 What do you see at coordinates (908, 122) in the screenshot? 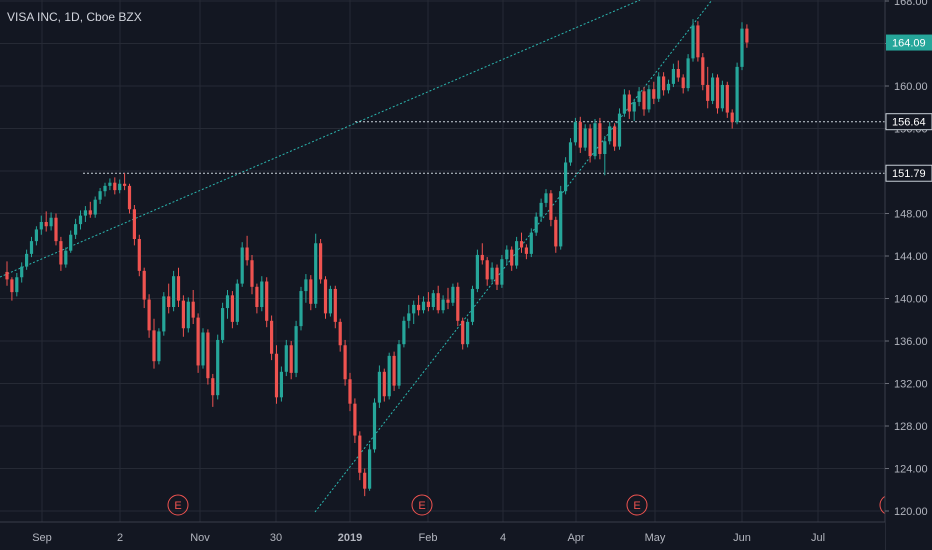
I see `level-price-tag: 156.64` at bounding box center [908, 122].